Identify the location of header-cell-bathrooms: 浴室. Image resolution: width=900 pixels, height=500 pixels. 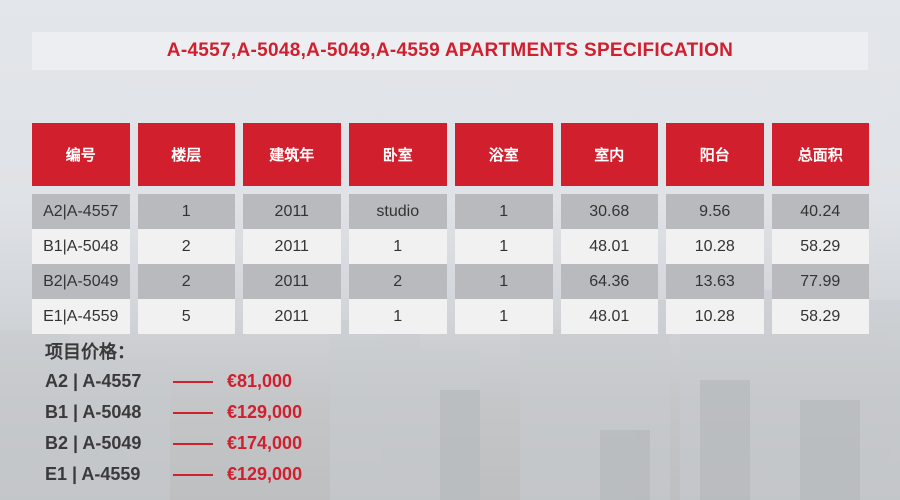
(504, 154).